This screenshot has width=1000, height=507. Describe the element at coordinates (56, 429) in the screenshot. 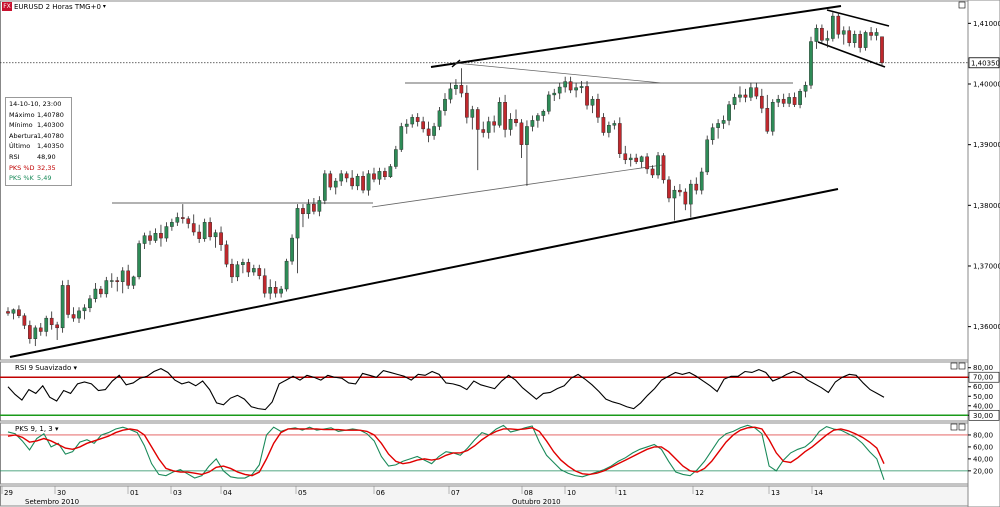

I see `pks-dropdown-icon: ▾` at that location.